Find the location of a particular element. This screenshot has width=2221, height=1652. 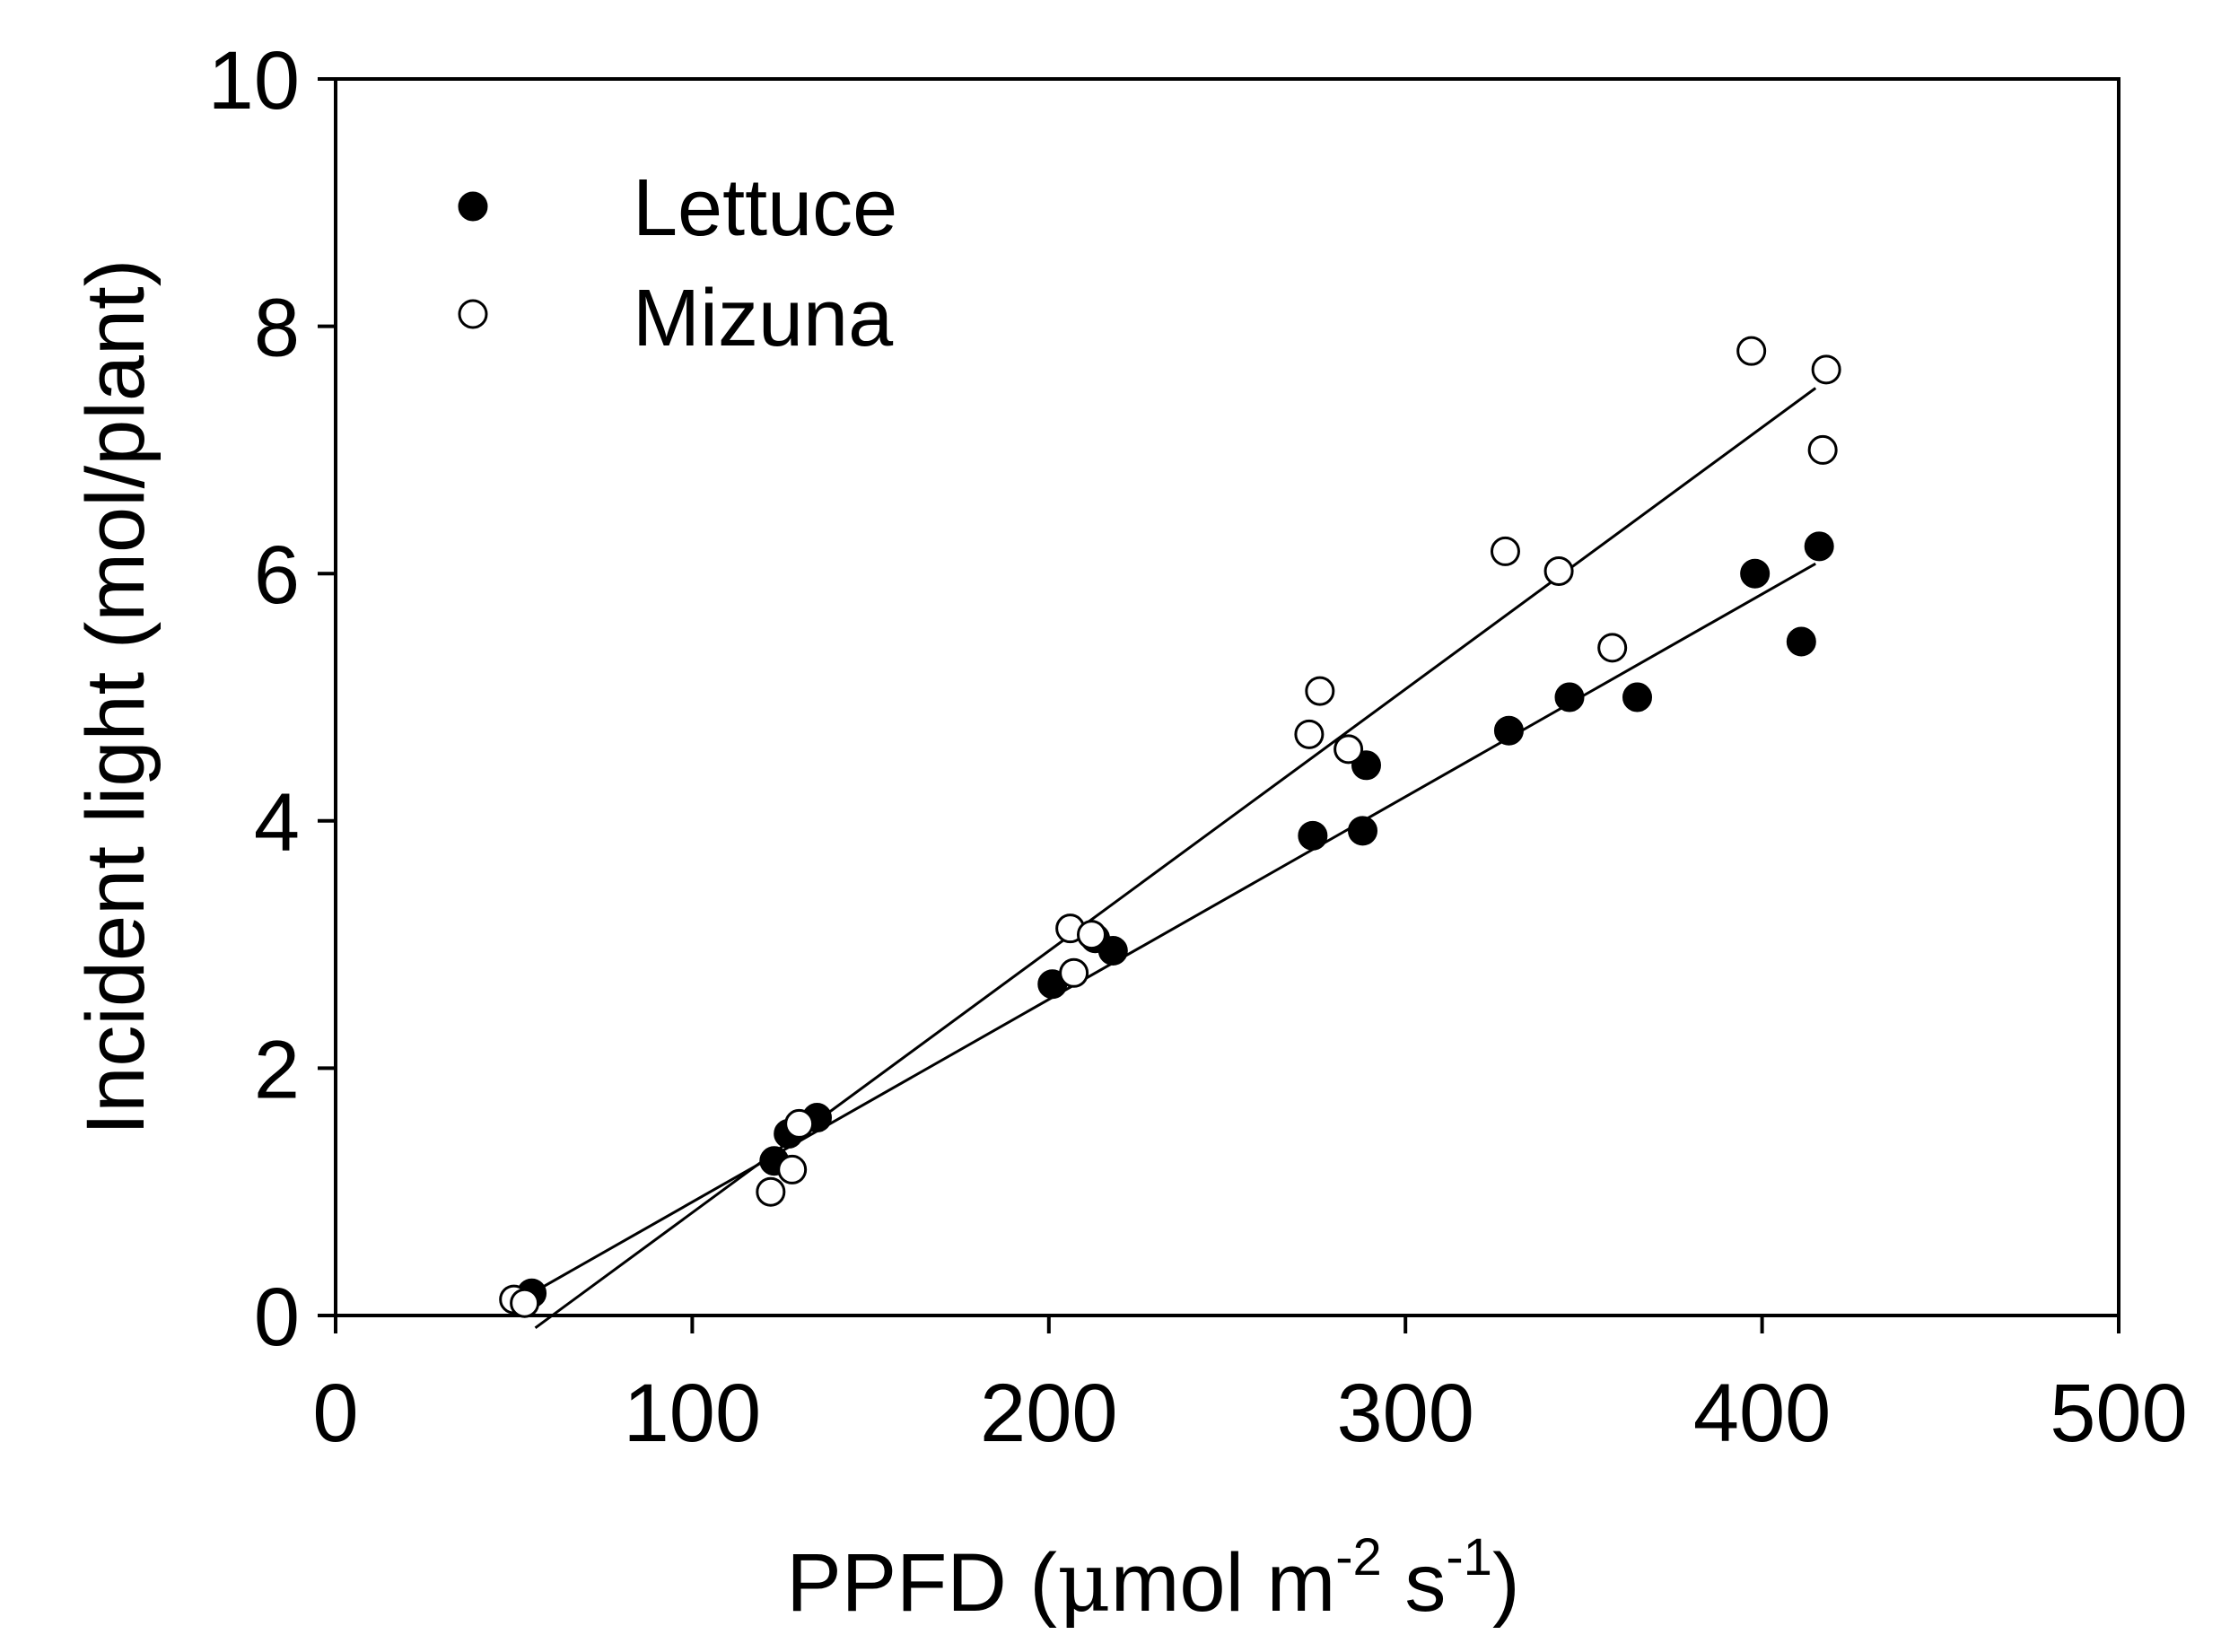

y-tick-label: 4 is located at coordinates (277, 823).